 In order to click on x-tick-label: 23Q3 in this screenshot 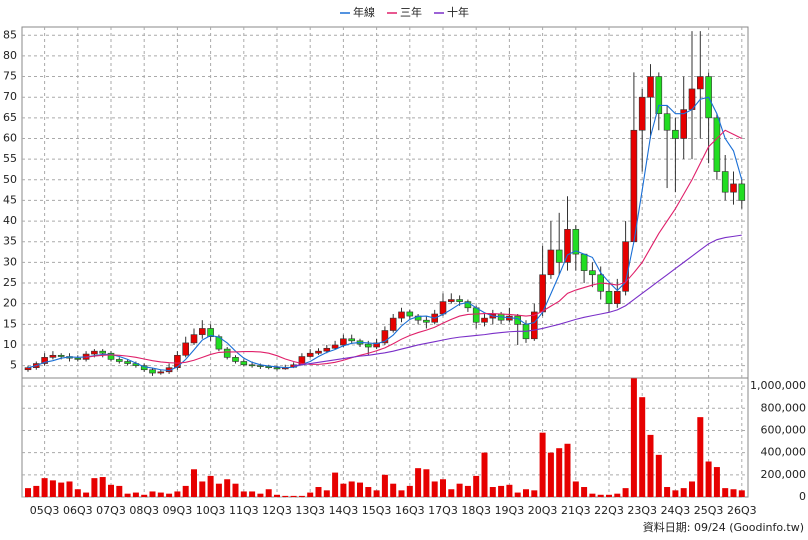, I will do `click(642, 510)`.